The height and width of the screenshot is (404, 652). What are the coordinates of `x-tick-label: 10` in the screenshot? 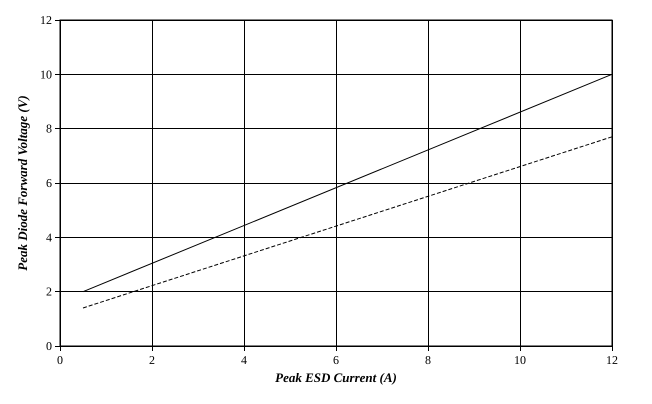 It's located at (520, 360).